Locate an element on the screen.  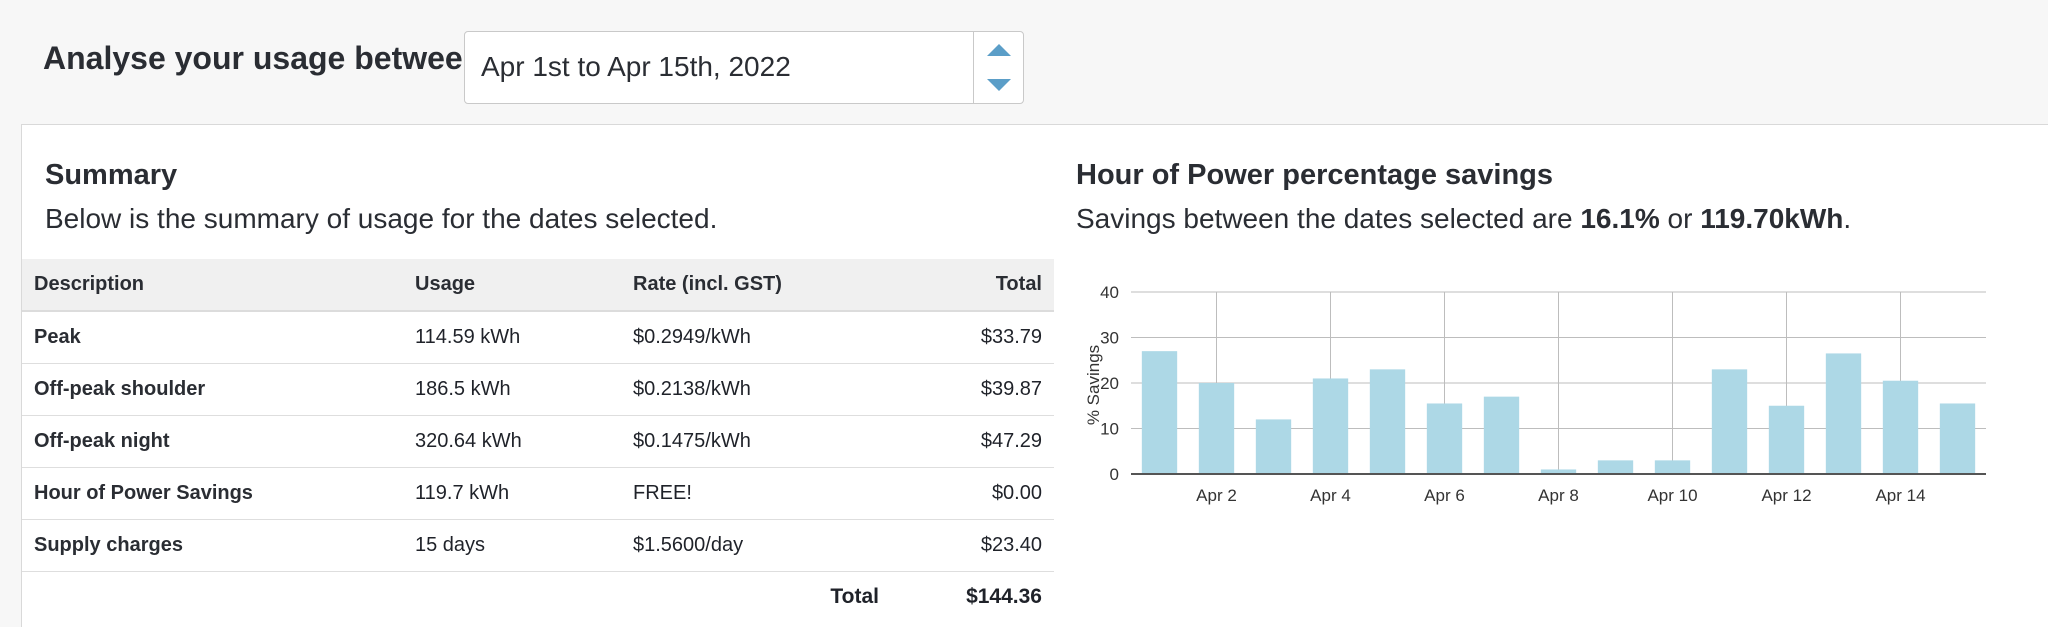
row-rate: $0.2949/kWh is located at coordinates (756, 337).